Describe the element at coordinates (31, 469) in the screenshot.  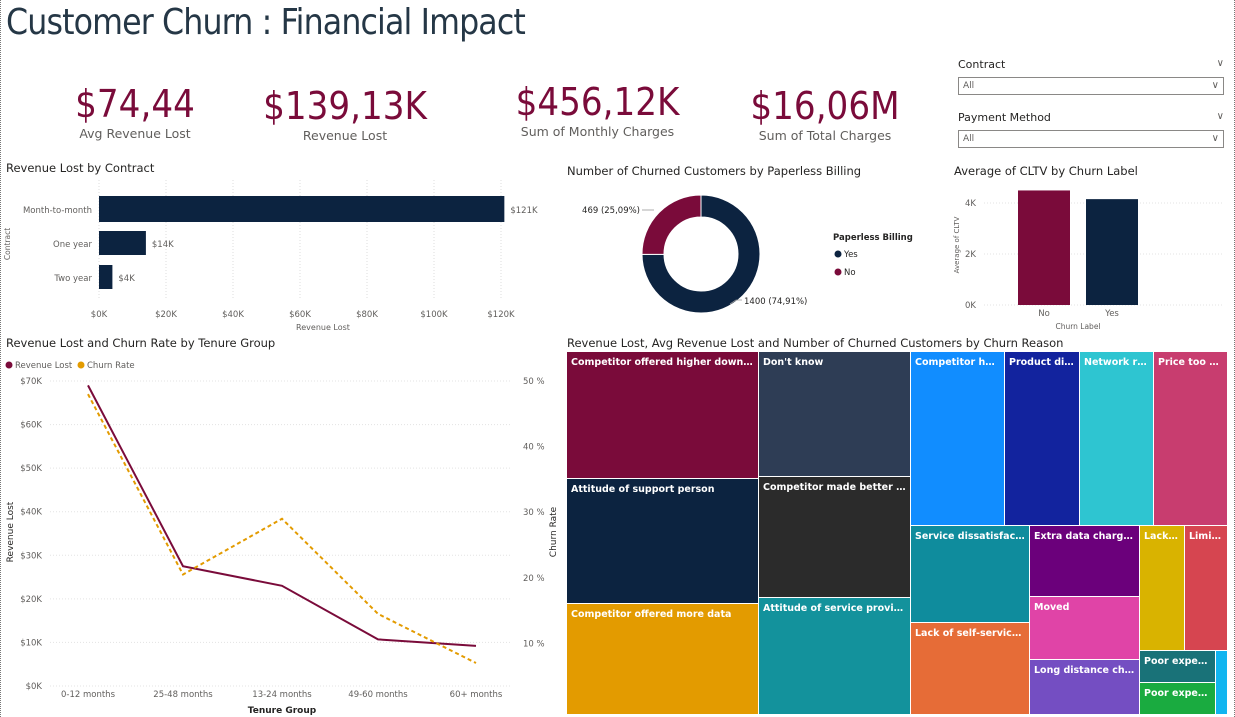
I see `y-tick-label: $50K` at that location.